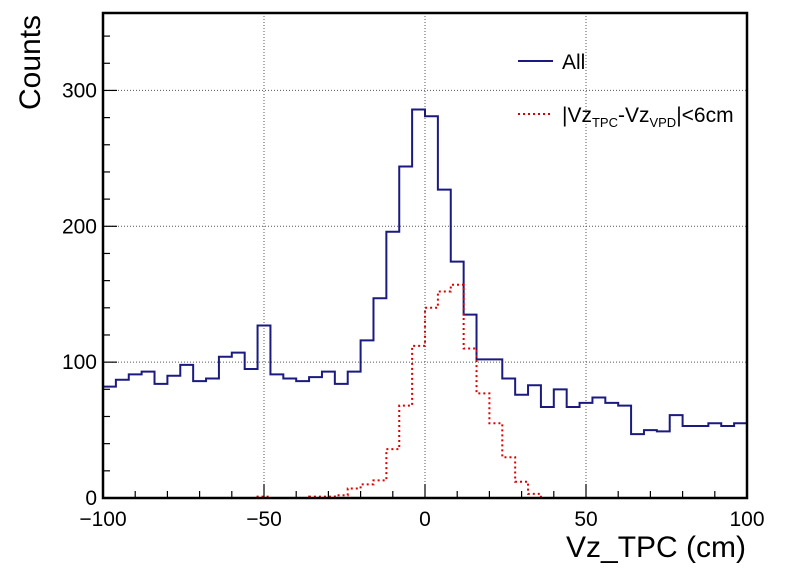 This screenshot has width=796, height=573. Describe the element at coordinates (79, 90) in the screenshot. I see `y-tick-label: 300` at that location.